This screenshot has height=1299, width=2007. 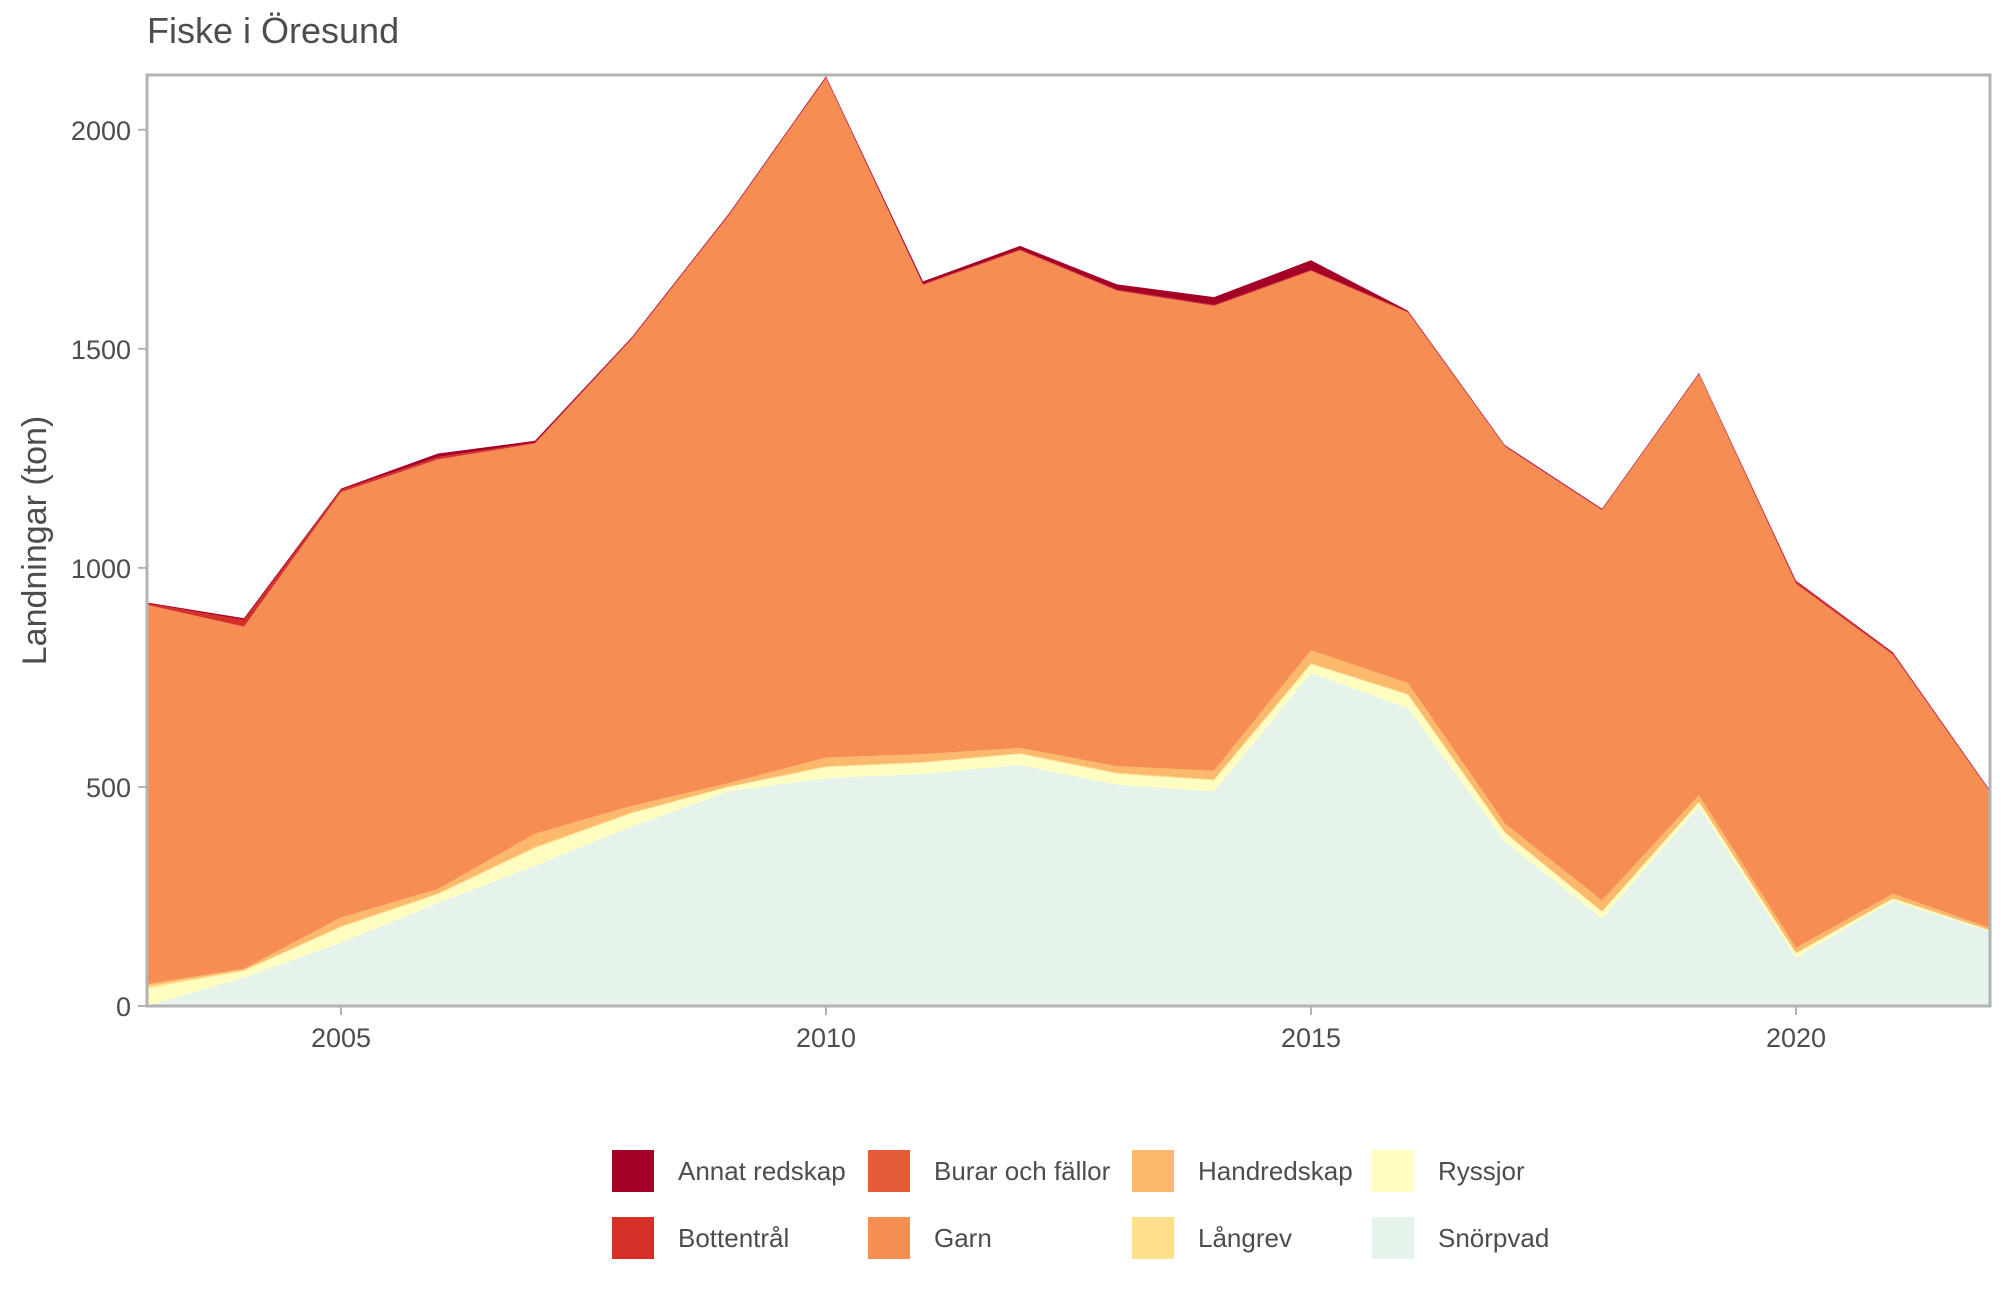 I want to click on legend-label: Långrev, so click(x=1245, y=1237).